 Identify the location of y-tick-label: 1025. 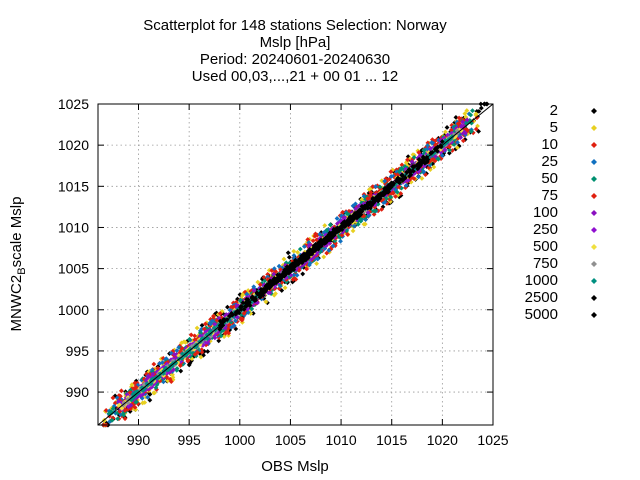
(73, 104).